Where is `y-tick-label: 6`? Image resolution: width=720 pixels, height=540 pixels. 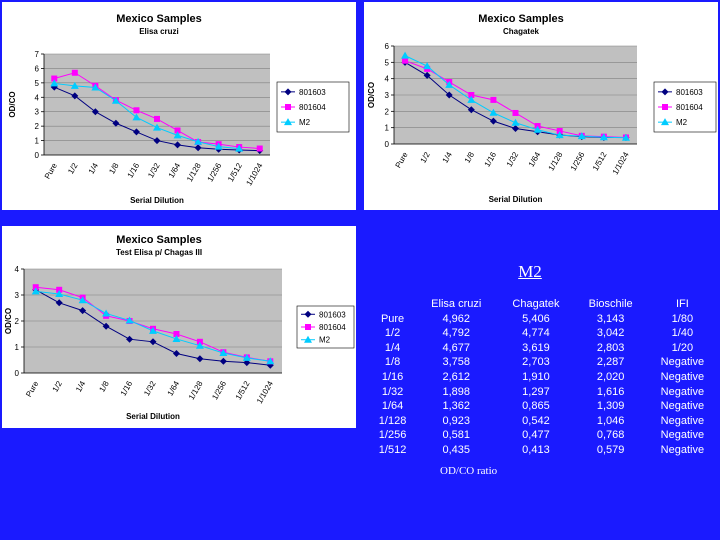 y-tick-label: 6 is located at coordinates (37, 68).